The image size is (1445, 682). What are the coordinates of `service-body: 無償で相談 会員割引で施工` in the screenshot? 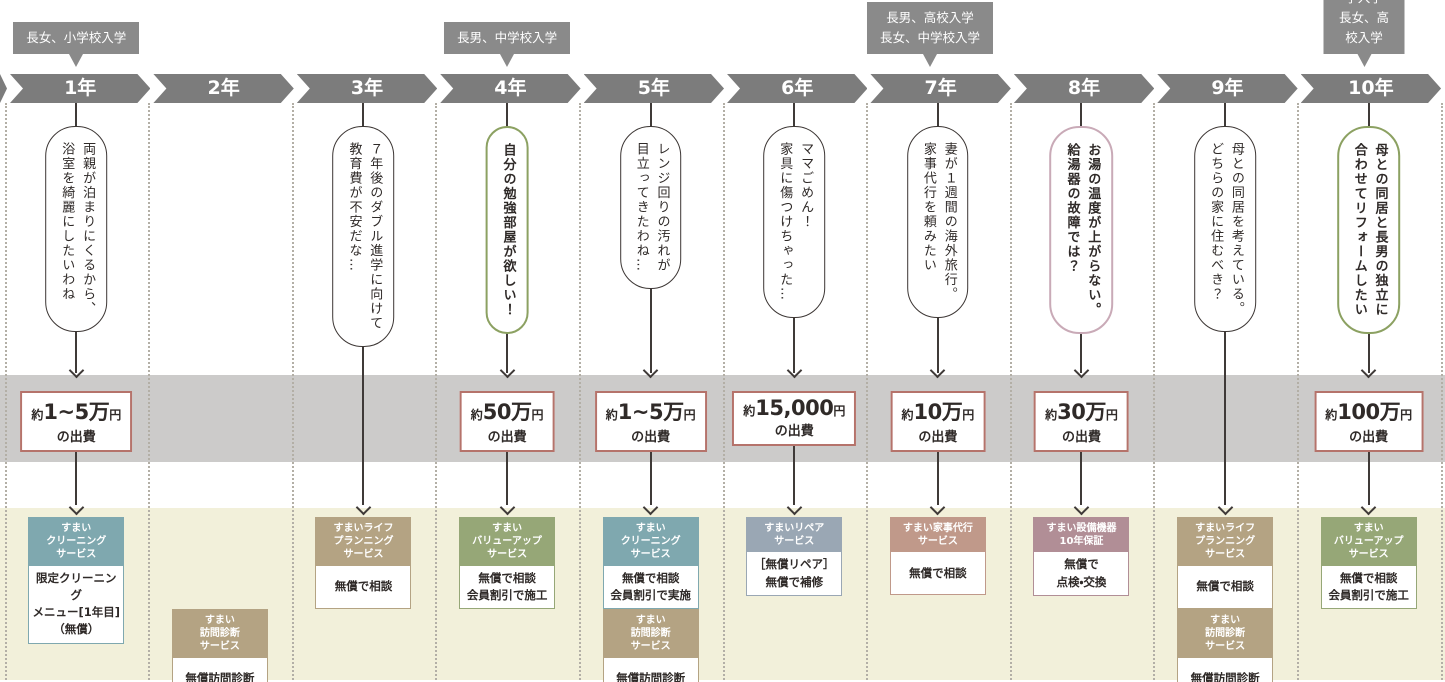 It's located at (1368, 587).